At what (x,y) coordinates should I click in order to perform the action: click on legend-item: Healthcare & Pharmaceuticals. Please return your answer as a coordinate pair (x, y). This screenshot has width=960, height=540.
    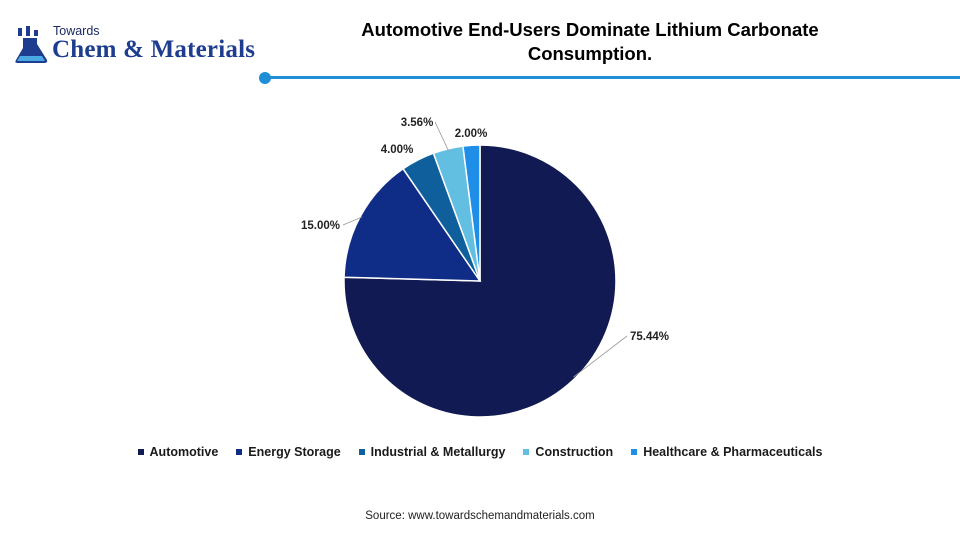
    Looking at the image, I should click on (726, 452).